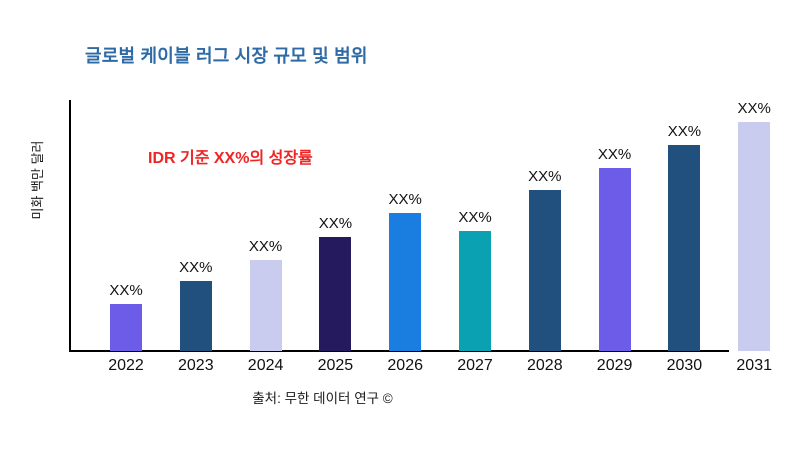 This screenshot has width=800, height=450. Describe the element at coordinates (475, 365) in the screenshot. I see `x-tick-label: 2027` at that location.